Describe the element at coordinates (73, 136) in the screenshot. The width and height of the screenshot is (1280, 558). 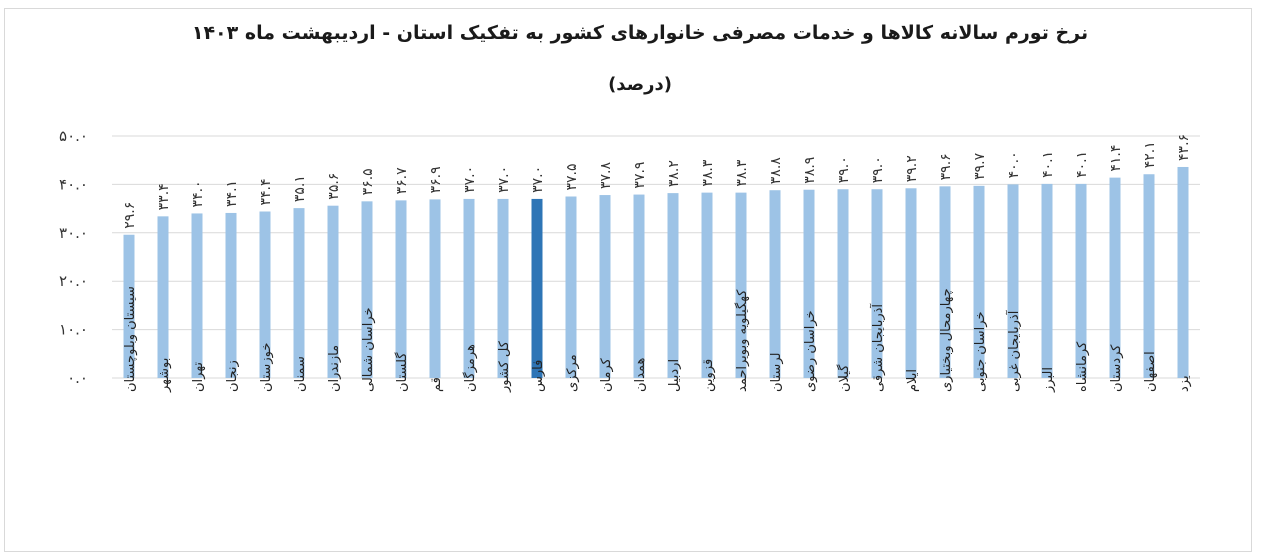
I see `y-tick-label: ۵۰.۰` at that location.